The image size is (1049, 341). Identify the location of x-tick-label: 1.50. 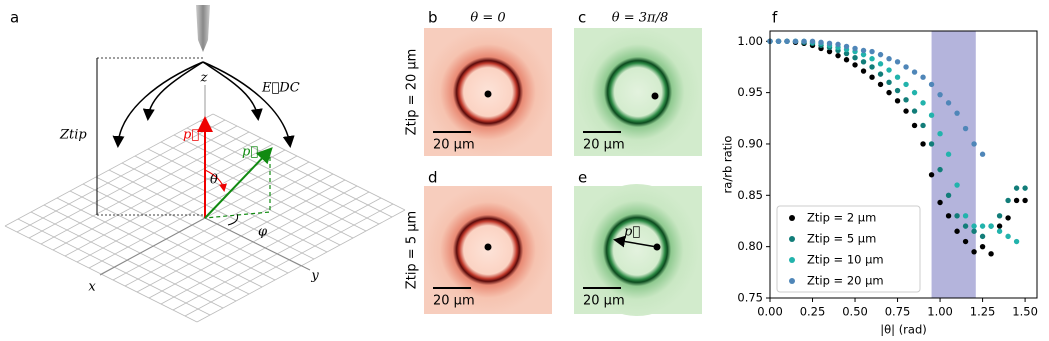
(1025, 312).